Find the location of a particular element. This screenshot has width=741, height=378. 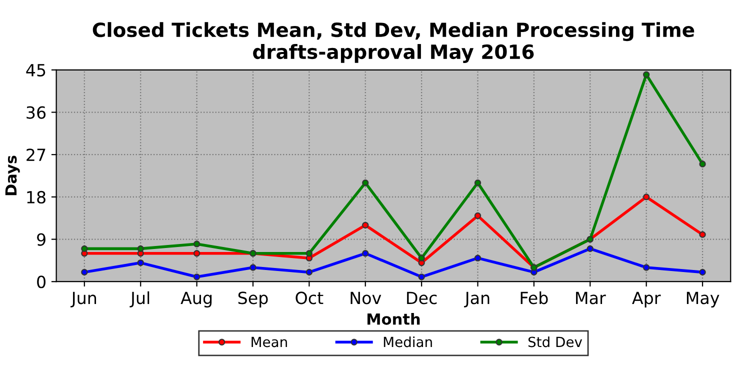

legend-label: Median is located at coordinates (408, 342).